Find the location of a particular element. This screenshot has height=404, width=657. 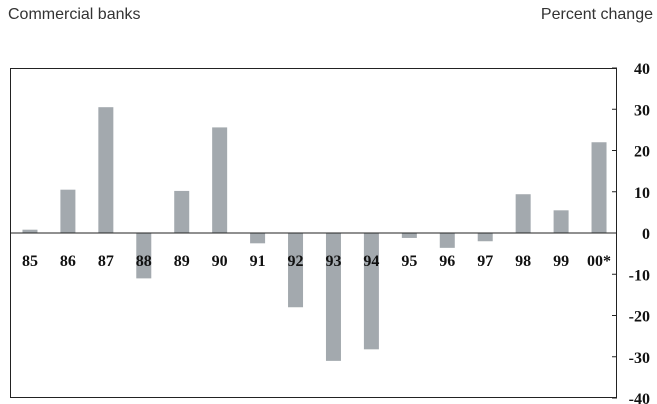

x-tick-label: 94 is located at coordinates (371, 261).